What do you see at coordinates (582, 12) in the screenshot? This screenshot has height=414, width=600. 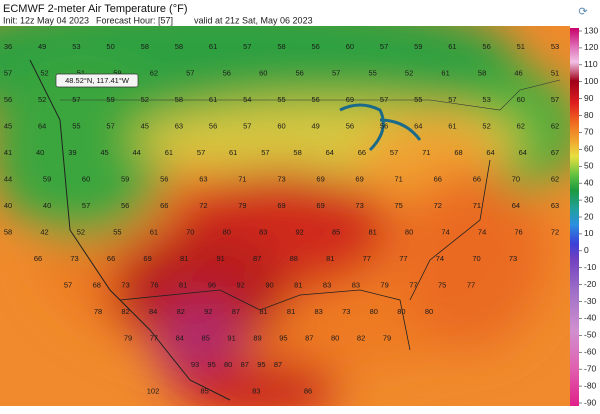 I see `settings-icon: ⟳` at bounding box center [582, 12].